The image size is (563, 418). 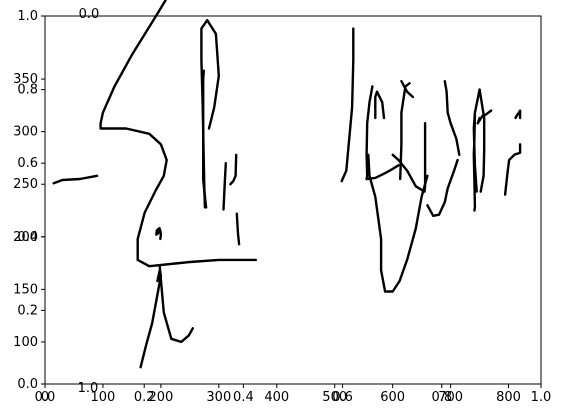 I want to click on y-tick-label-unit: 1.0, so click(x=27, y=16).